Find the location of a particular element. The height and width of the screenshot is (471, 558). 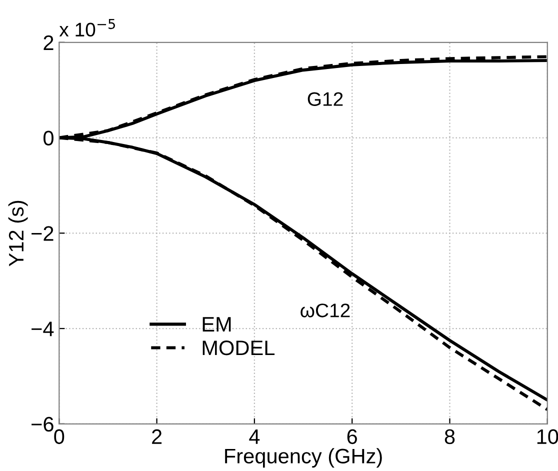

x-tick-label: 10 is located at coordinates (547, 436).